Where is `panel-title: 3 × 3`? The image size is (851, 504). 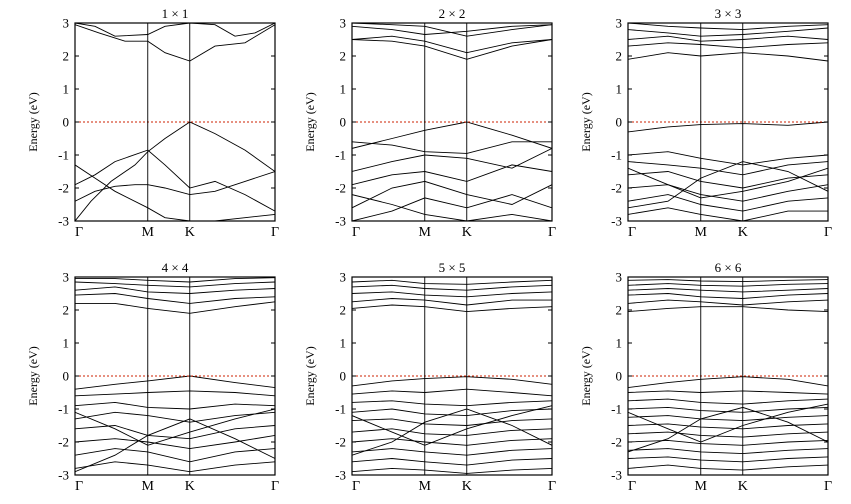 panel-title: 3 × 3 is located at coordinates (728, 13).